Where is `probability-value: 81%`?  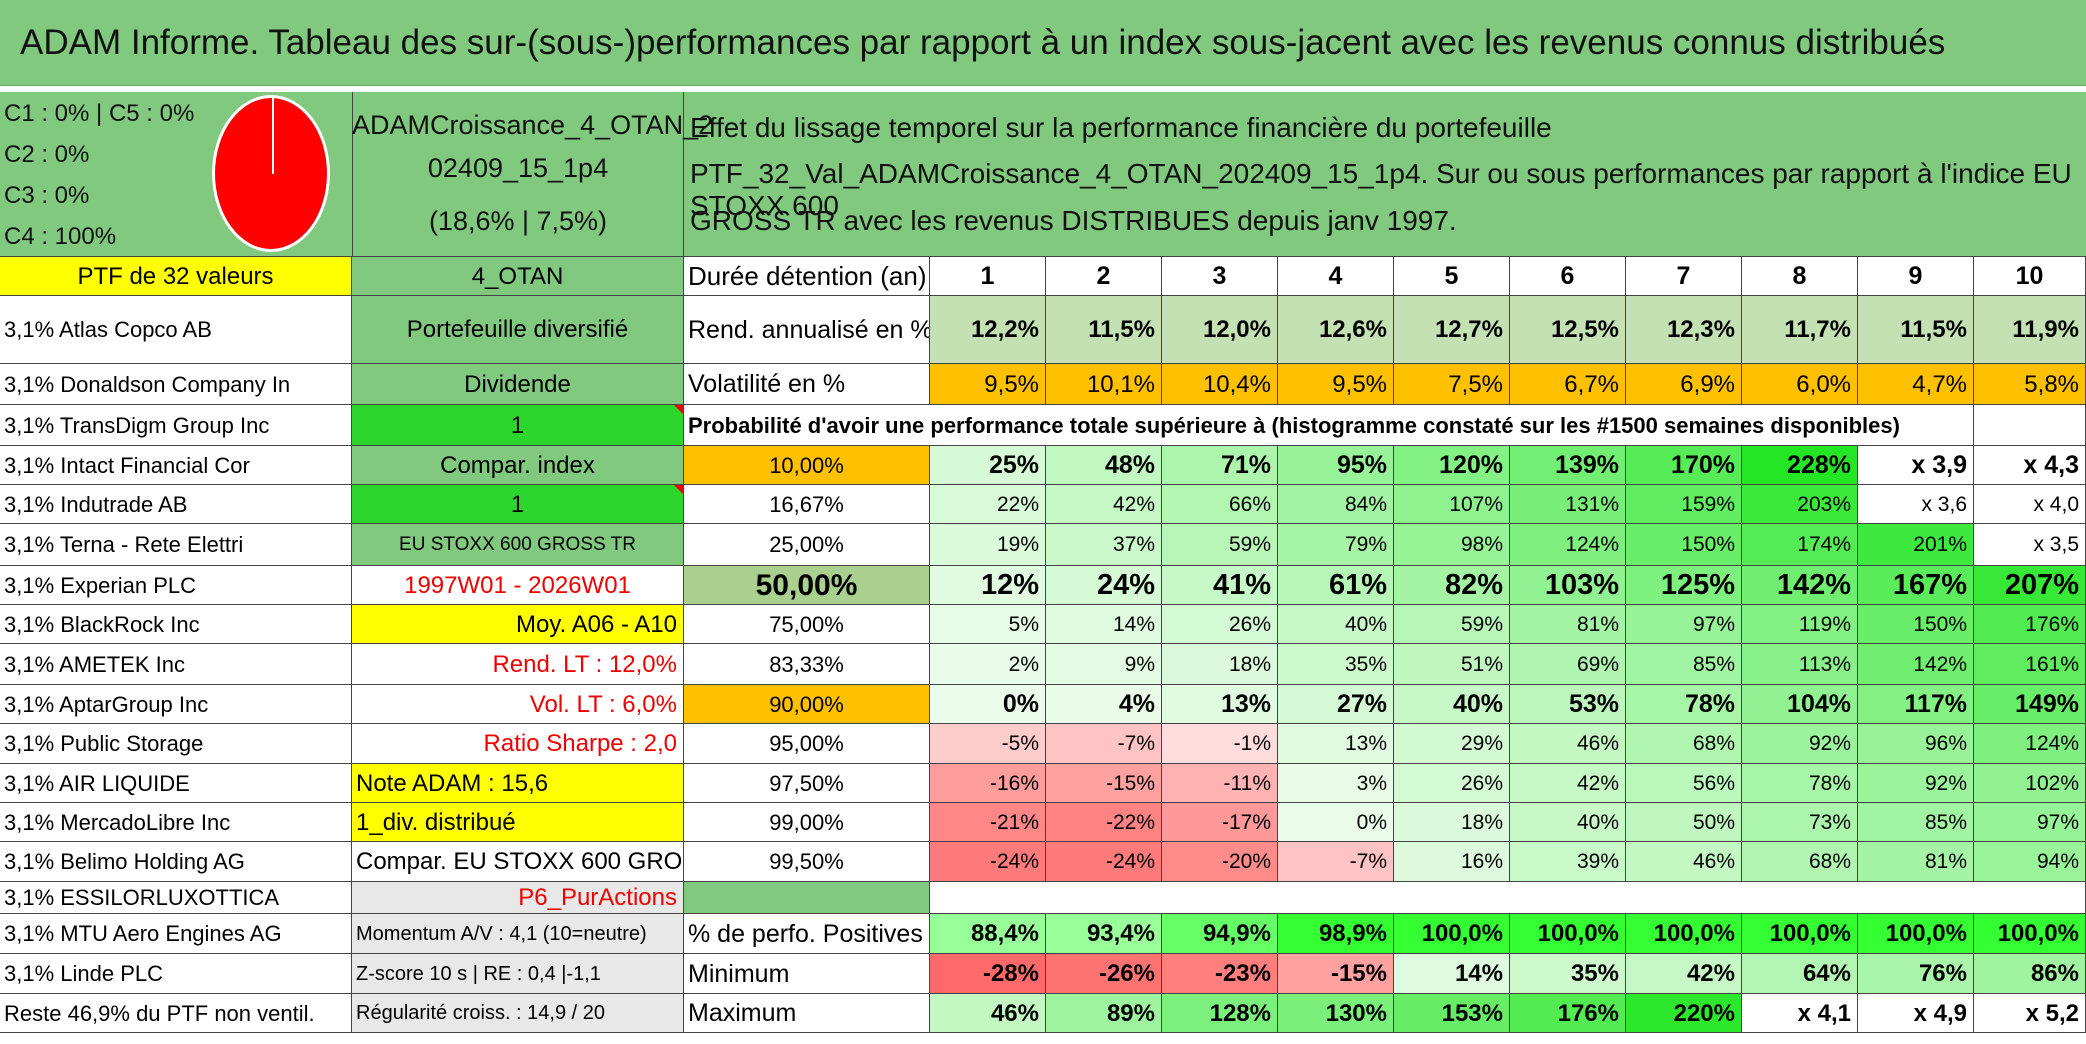
probability-value: 81% is located at coordinates (1568, 624).